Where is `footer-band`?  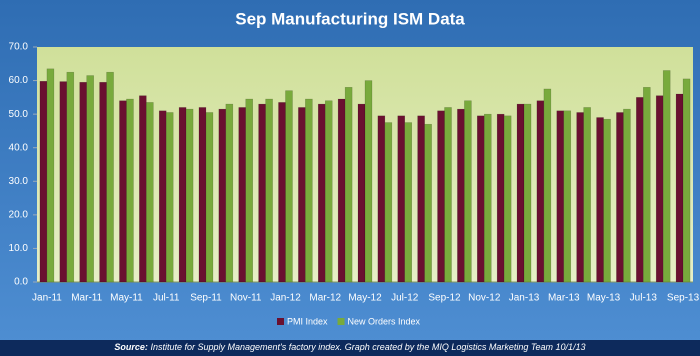 footer-band is located at coordinates (350, 348).